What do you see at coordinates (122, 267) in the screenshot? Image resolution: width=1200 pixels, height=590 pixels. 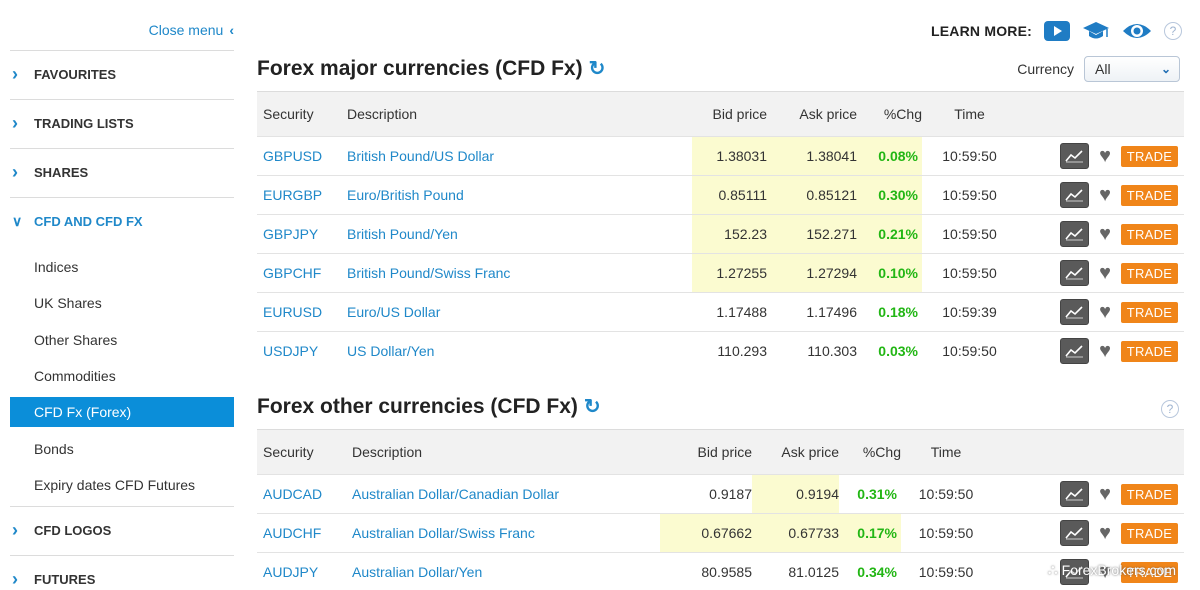 I see `sidebar-item-indices: Indices` at bounding box center [122, 267].